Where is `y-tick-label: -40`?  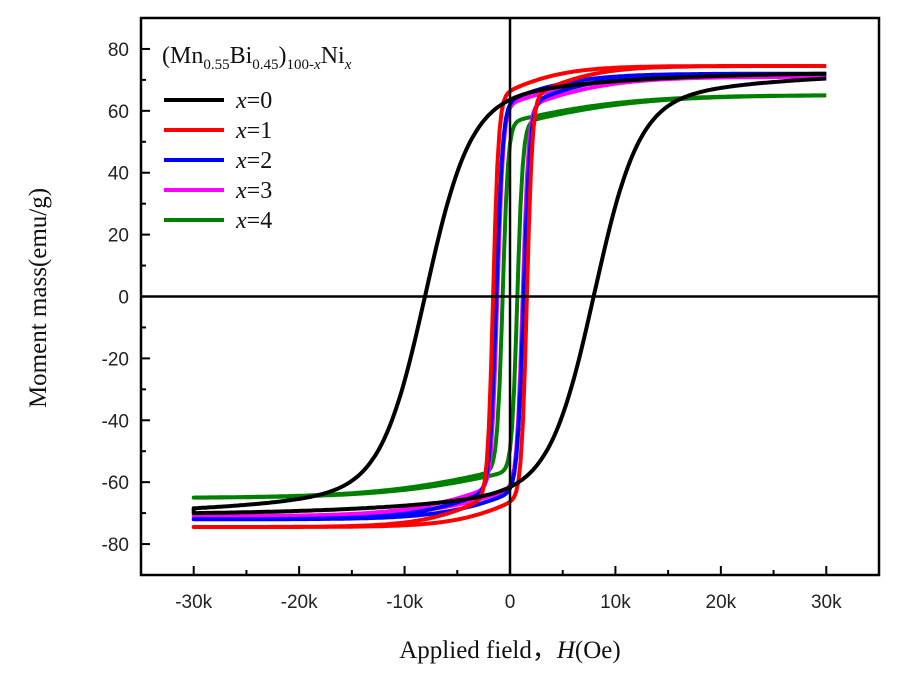
y-tick-label: -40 is located at coordinates (115, 421).